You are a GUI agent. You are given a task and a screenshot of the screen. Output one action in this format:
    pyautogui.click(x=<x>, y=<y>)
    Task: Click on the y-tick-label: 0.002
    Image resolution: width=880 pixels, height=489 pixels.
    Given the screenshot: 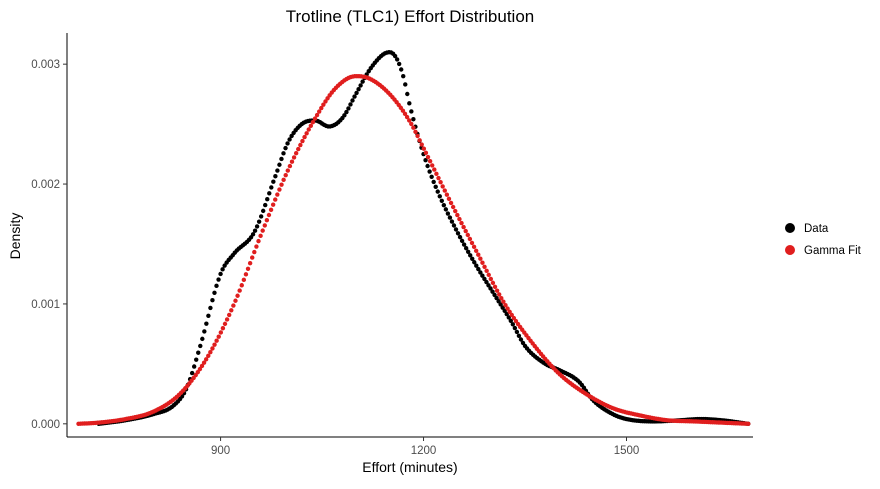 What is the action you would take?
    pyautogui.click(x=45, y=185)
    